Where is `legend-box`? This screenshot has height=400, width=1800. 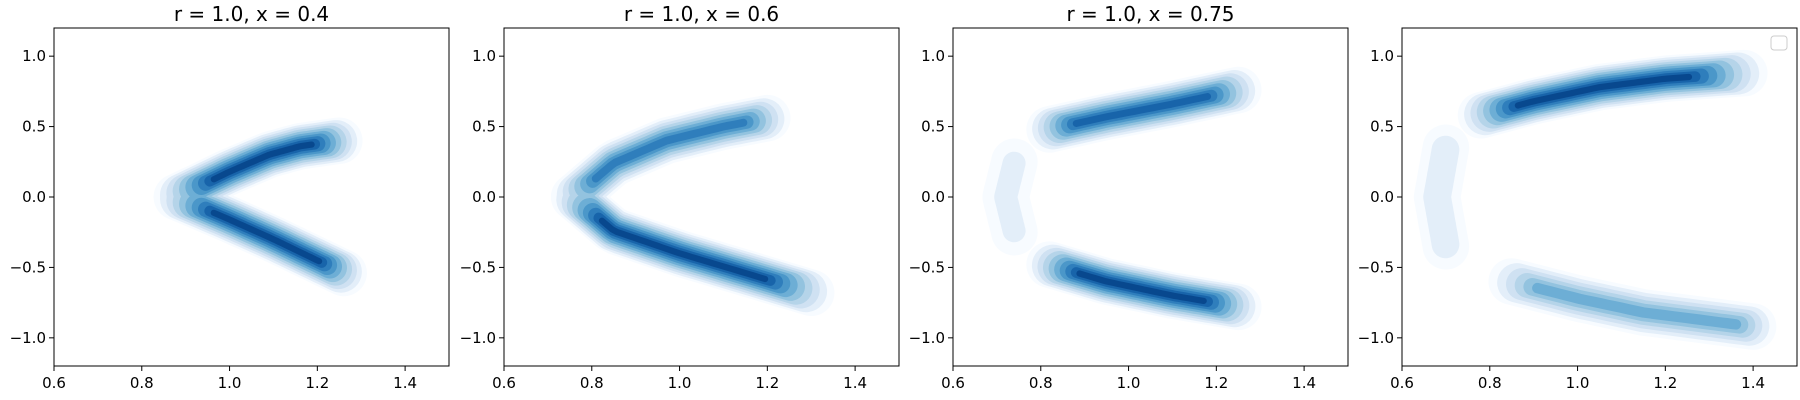 legend-box is located at coordinates (1779, 43).